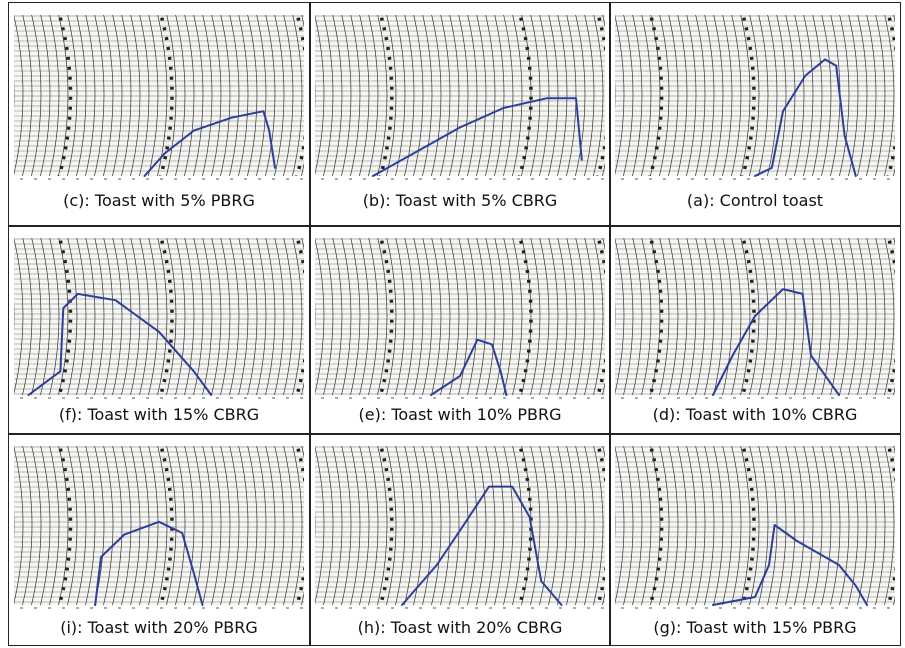  I want to click on panel: (h): Toast with 20% CBRG, so click(460, 540).